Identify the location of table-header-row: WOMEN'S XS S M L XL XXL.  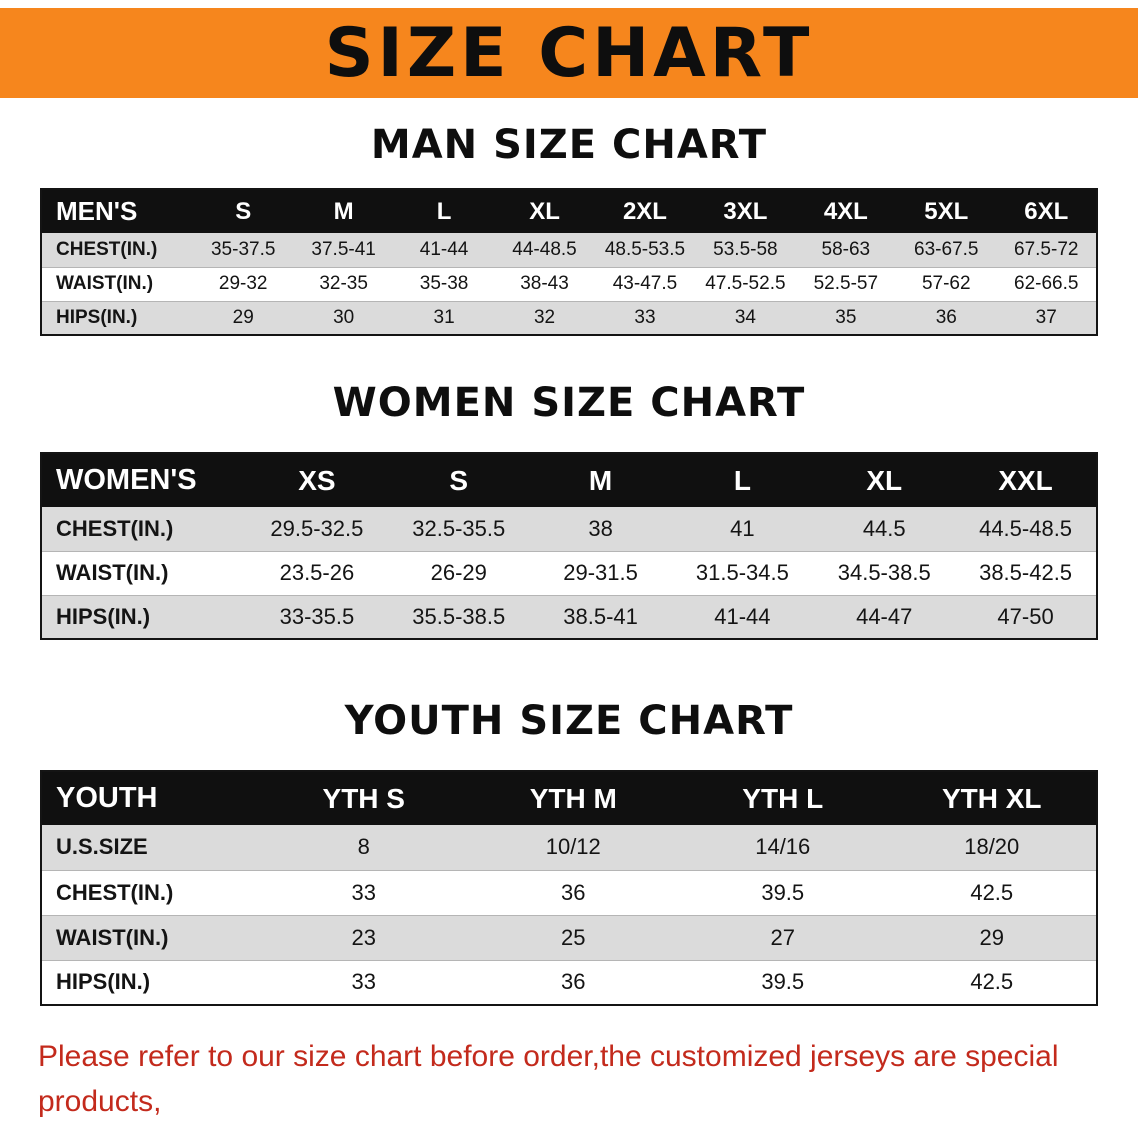
(569, 480).